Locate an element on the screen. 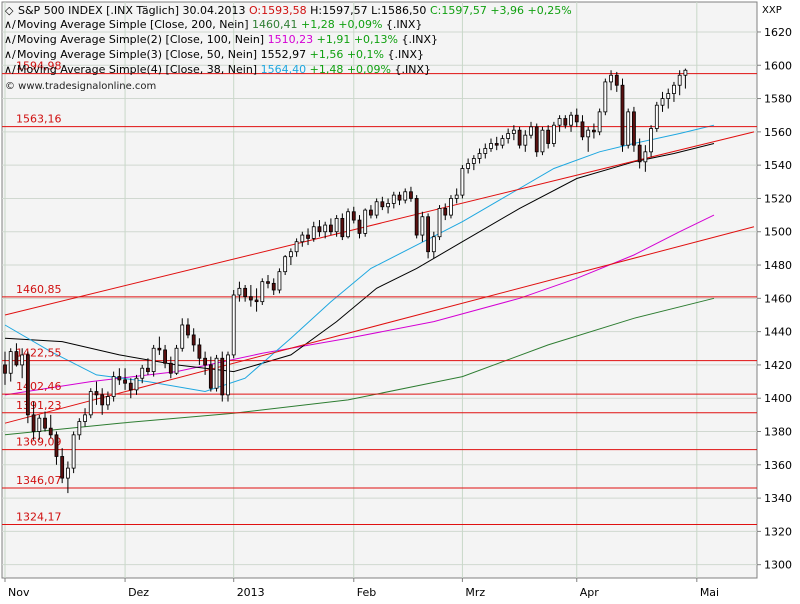 The width and height of the screenshot is (800, 604). legend-entry-value: 1510,23 is located at coordinates (291, 39).